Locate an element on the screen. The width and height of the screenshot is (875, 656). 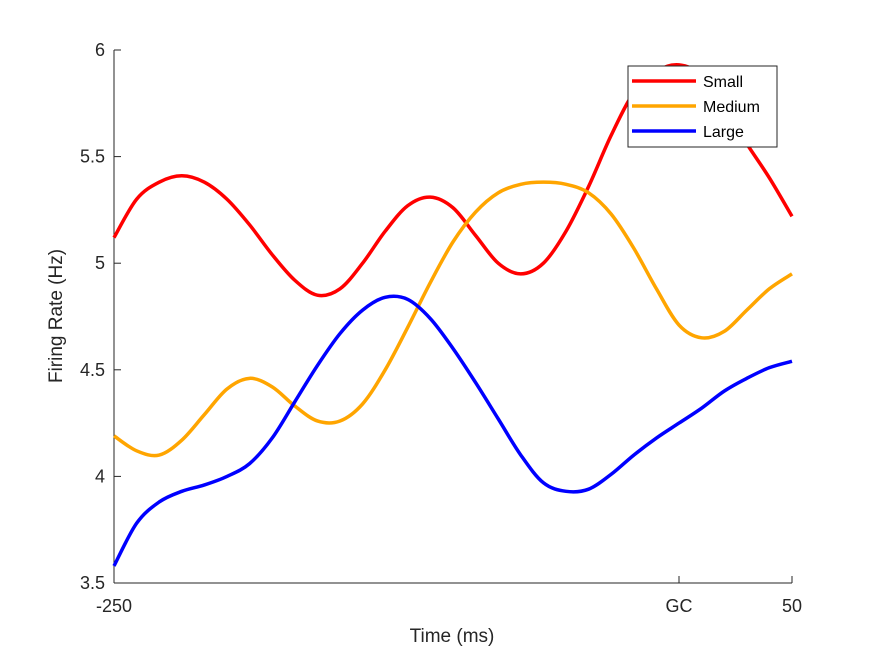
x-tick-label: GC is located at coordinates (679, 606).